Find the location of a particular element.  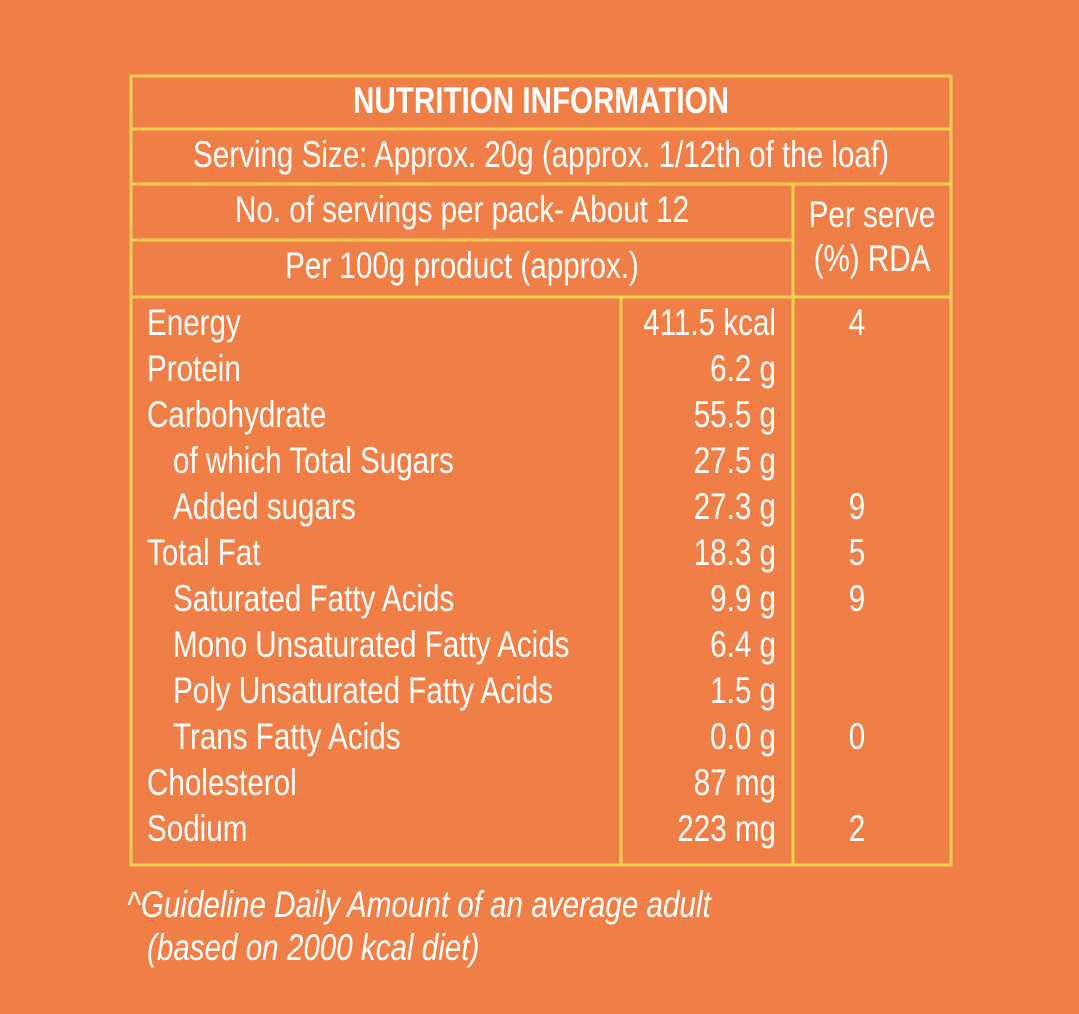

nutrient-name: Poly Unsaturated Fatty Acids is located at coordinates (363, 691).